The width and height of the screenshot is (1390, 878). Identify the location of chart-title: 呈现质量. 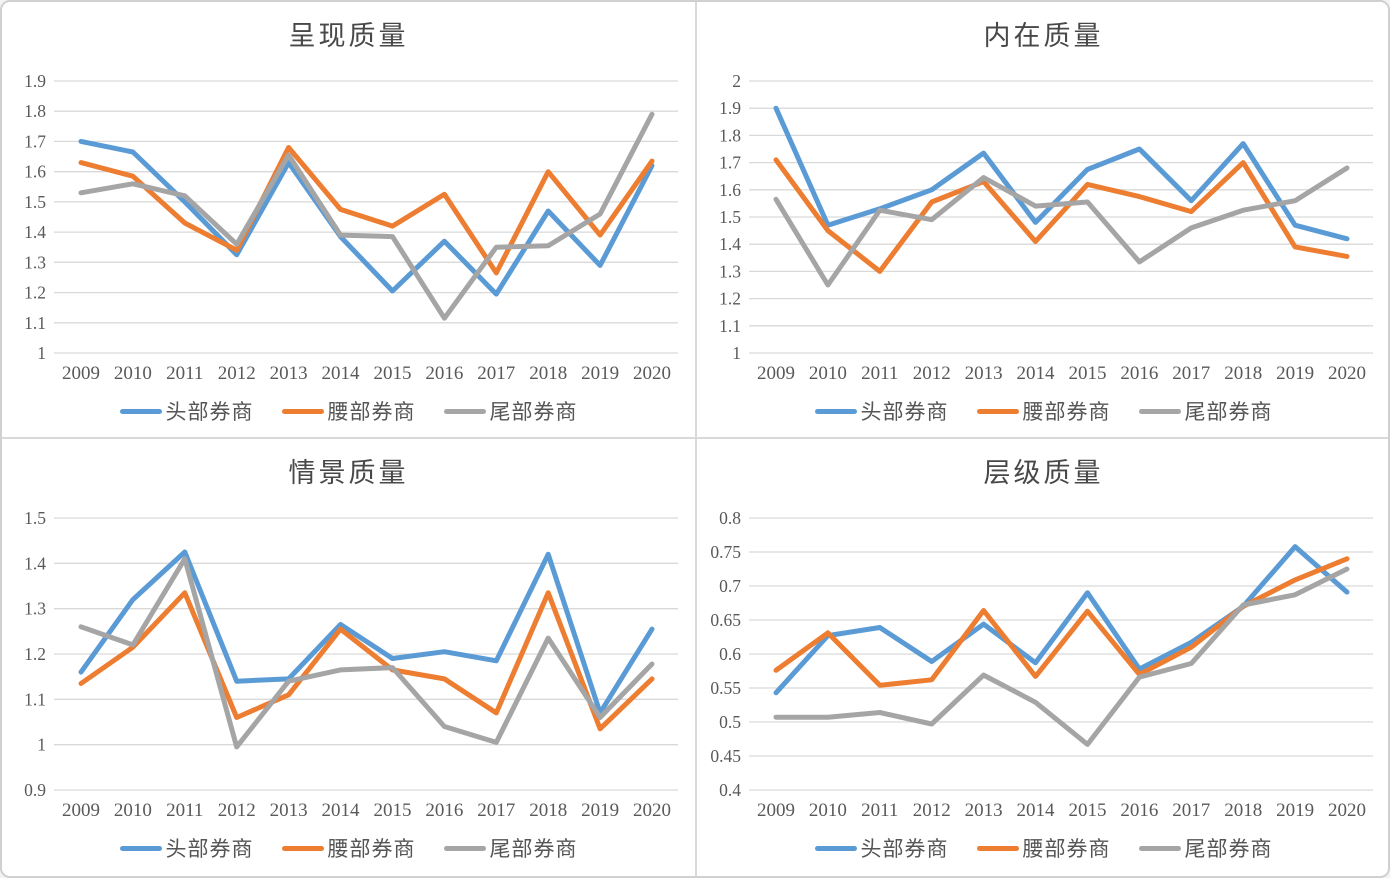
(348, 36).